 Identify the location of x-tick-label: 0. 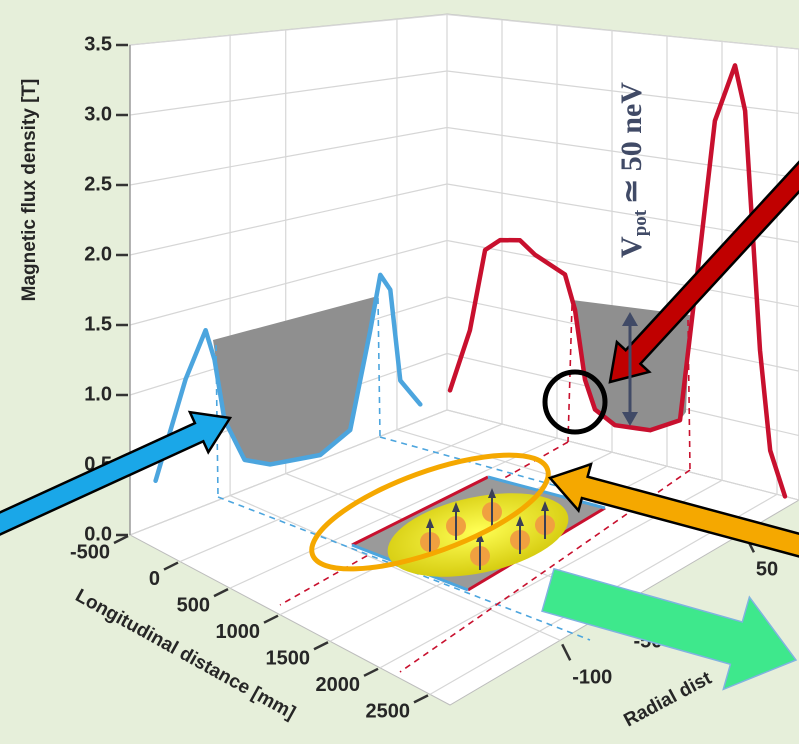
(154, 579).